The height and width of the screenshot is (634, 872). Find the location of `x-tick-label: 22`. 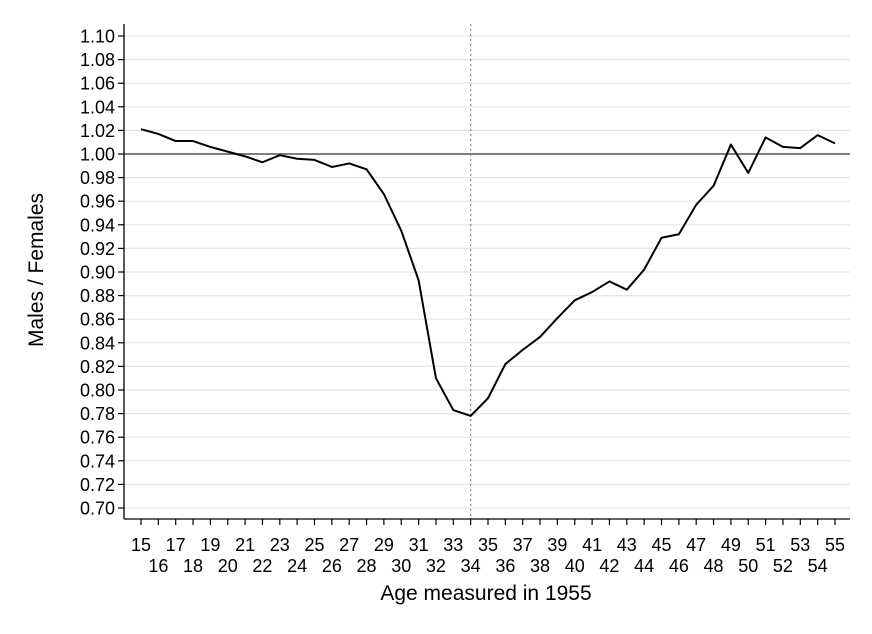

x-tick-label: 22 is located at coordinates (262, 566).